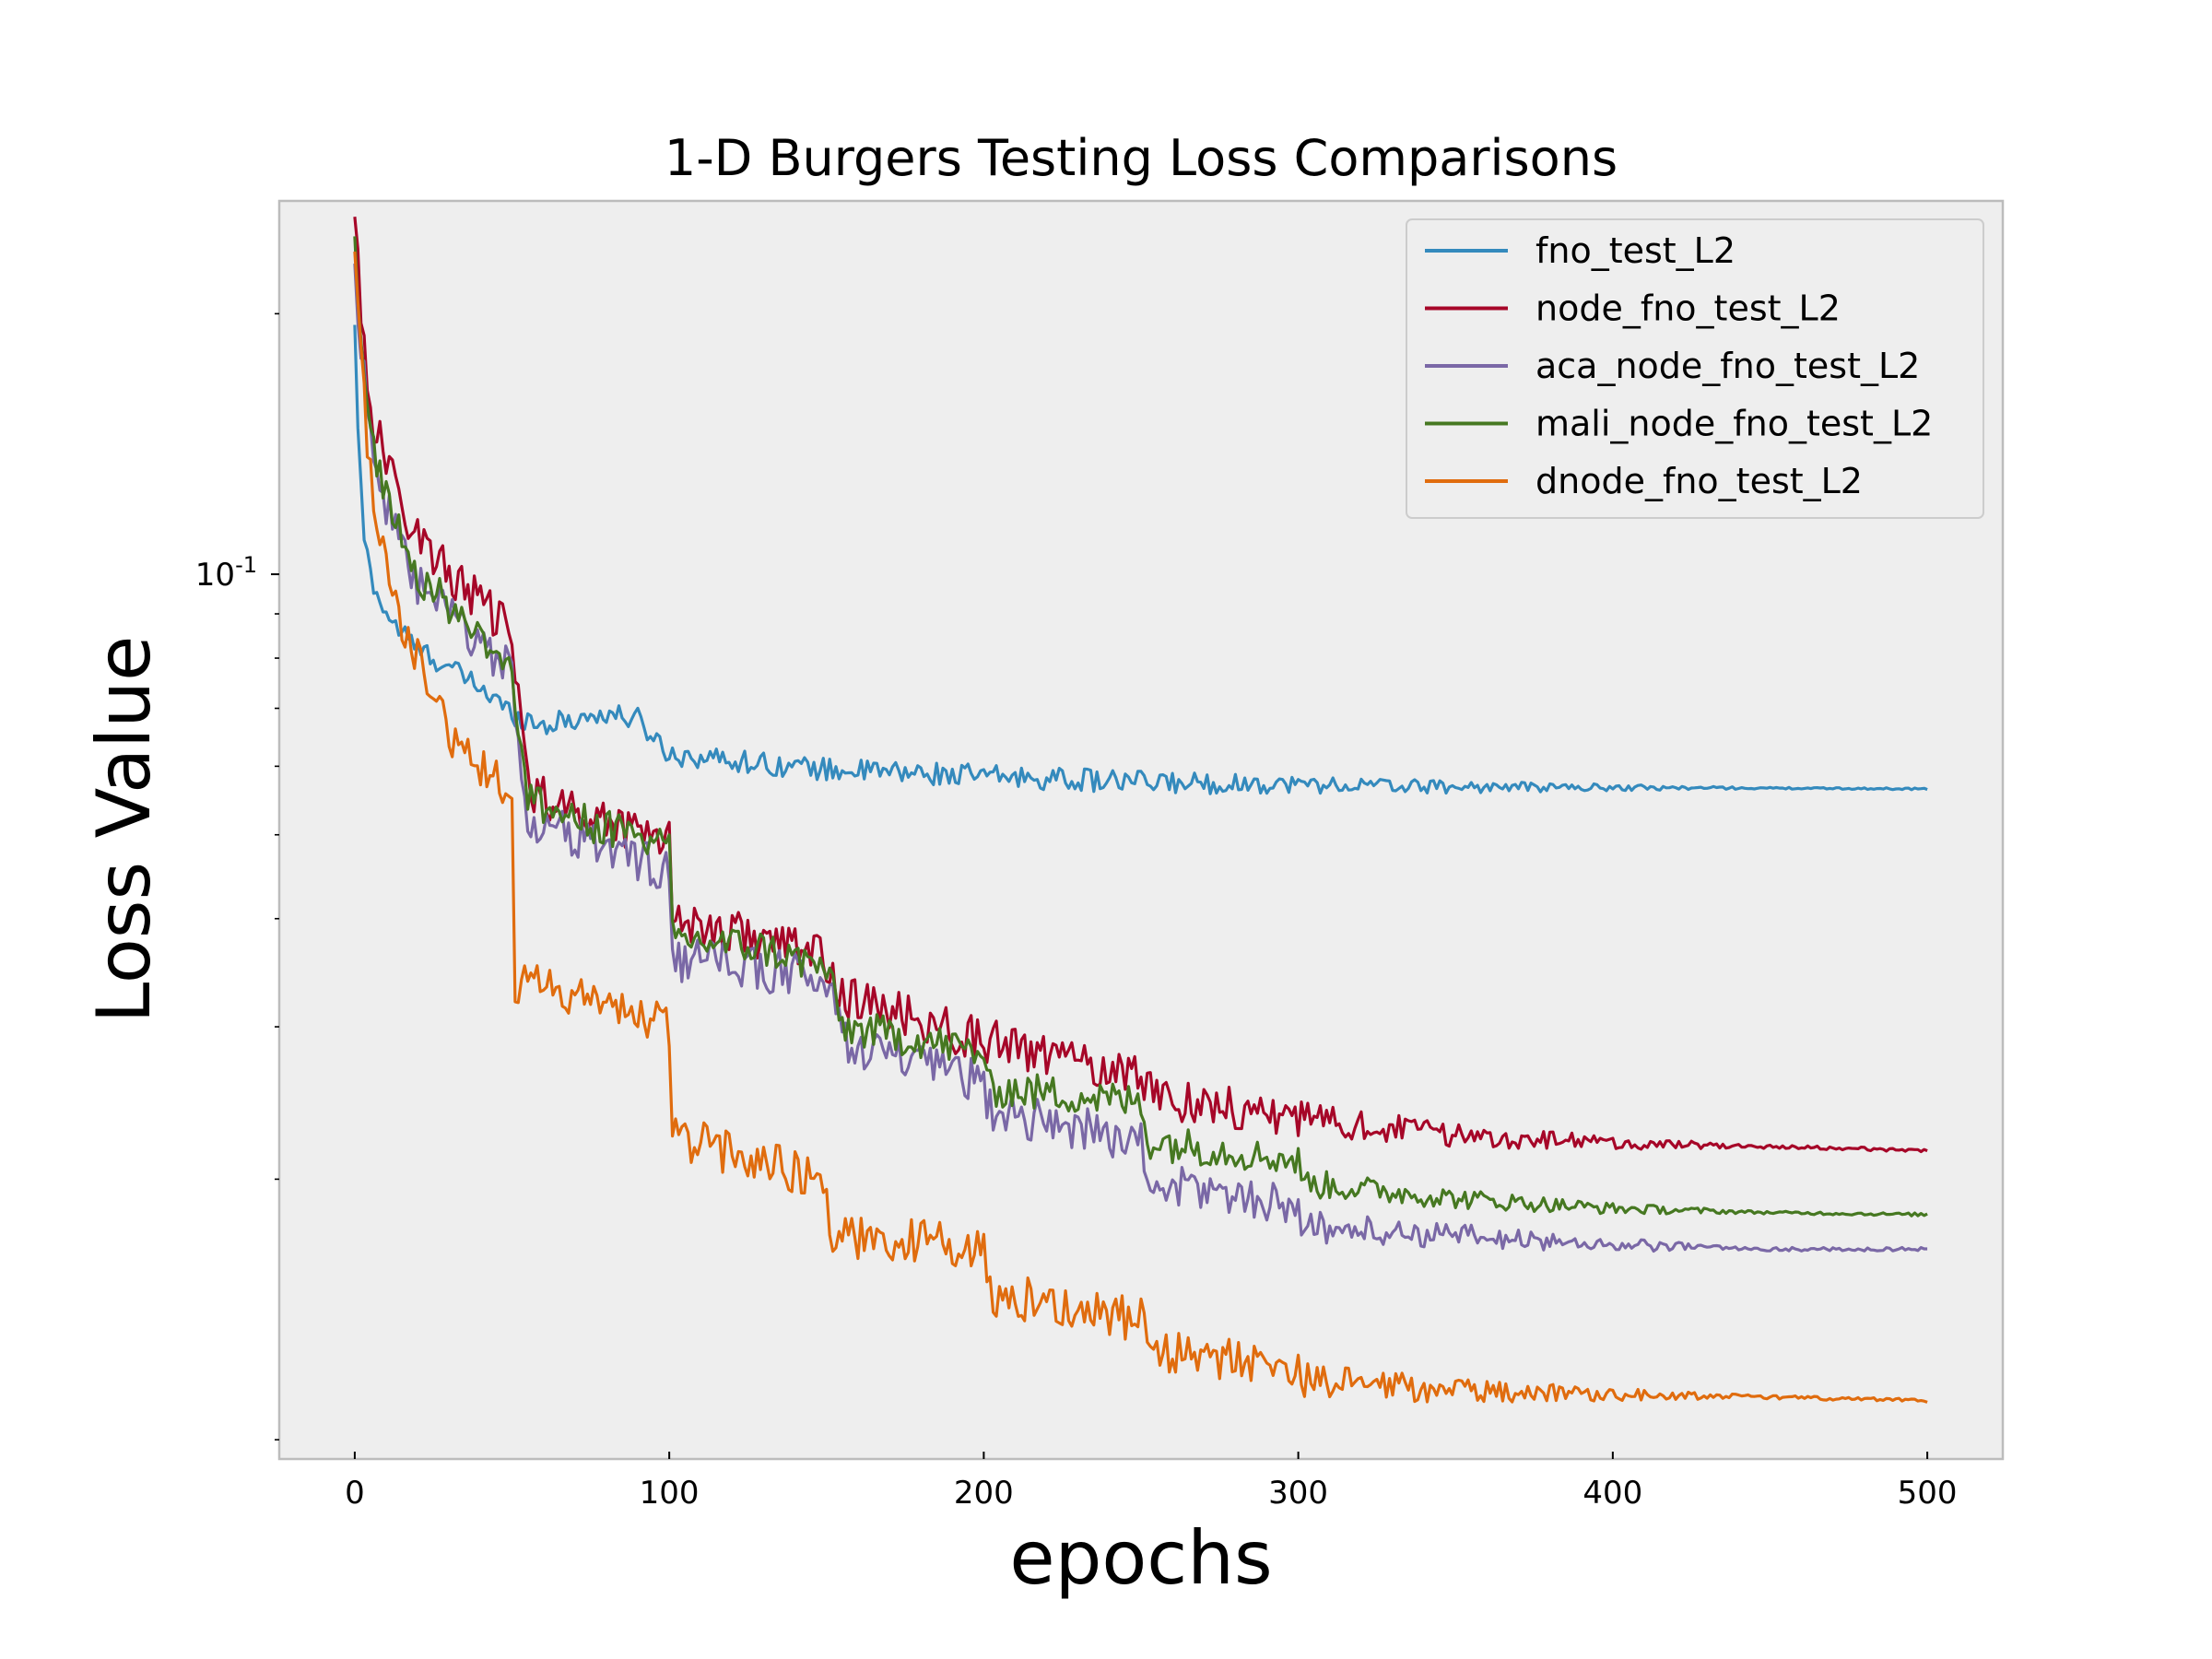  I want to click on legend-box, so click(1695, 368).